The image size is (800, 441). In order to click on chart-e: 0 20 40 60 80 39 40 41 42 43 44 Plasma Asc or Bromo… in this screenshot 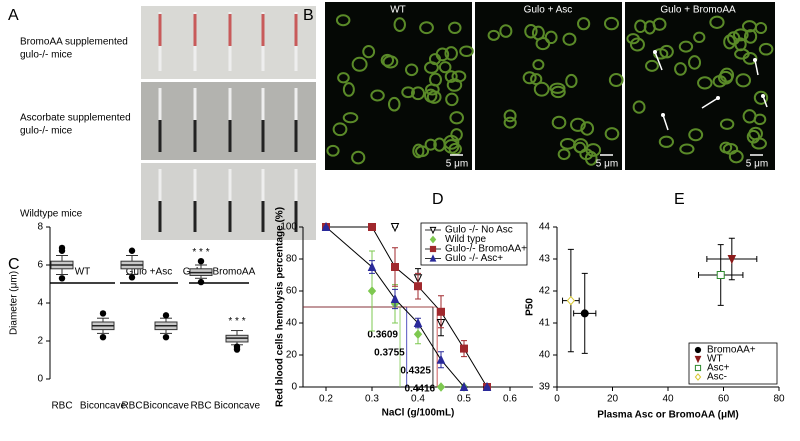, I will do `click(655, 321)`.